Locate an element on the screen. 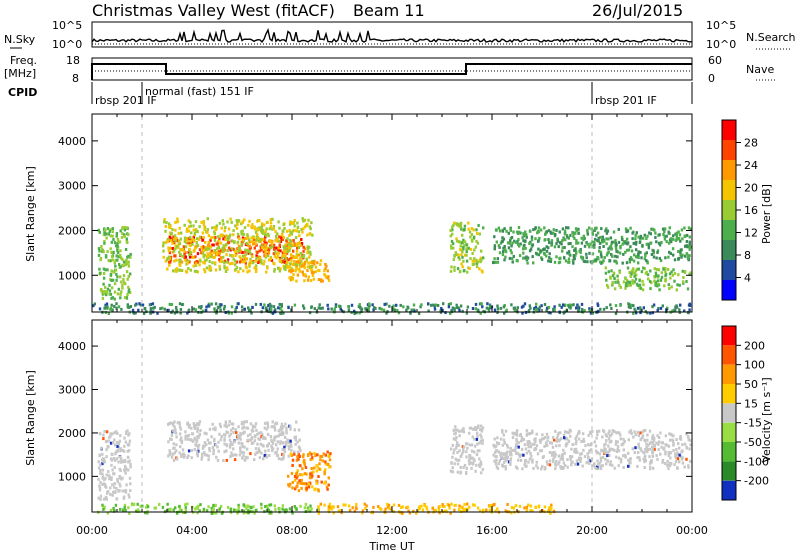 This screenshot has width=800, height=554. velocity-heatmap is located at coordinates (394, 467).